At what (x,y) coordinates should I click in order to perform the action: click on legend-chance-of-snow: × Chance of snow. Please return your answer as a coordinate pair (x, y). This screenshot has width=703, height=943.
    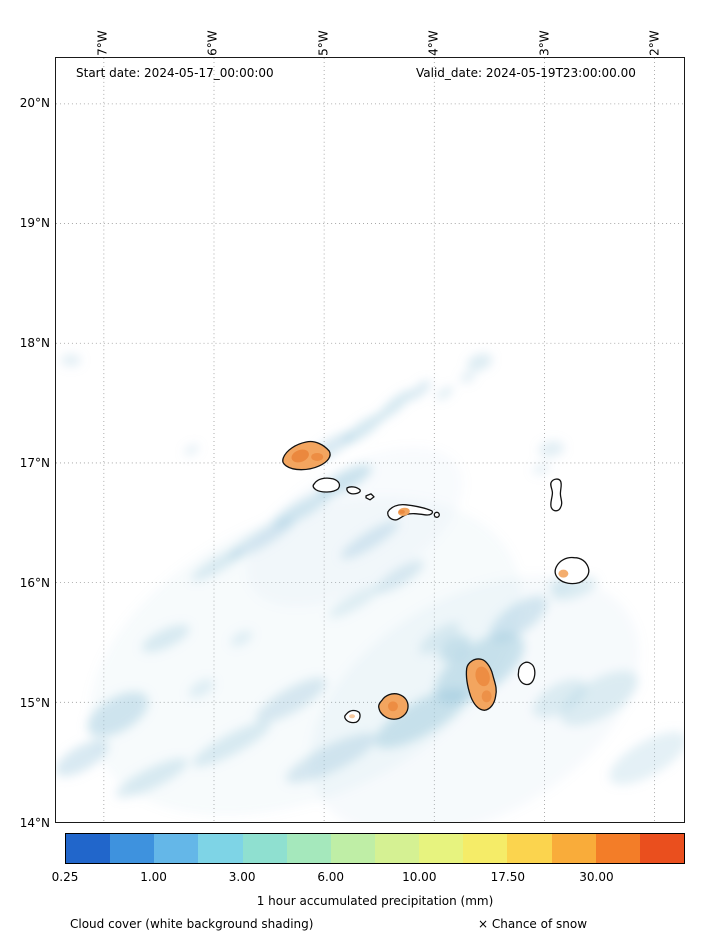
    Looking at the image, I should click on (533, 924).